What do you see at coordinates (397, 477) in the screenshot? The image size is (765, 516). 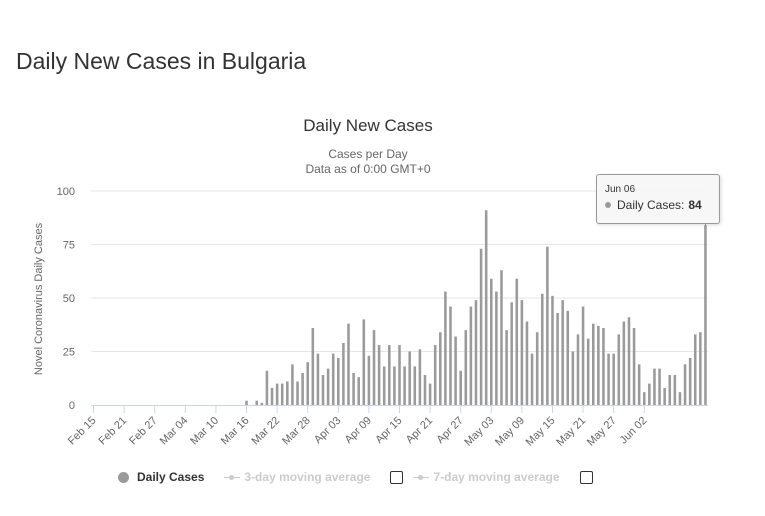 I see `checkbox-3-day-average` at bounding box center [397, 477].